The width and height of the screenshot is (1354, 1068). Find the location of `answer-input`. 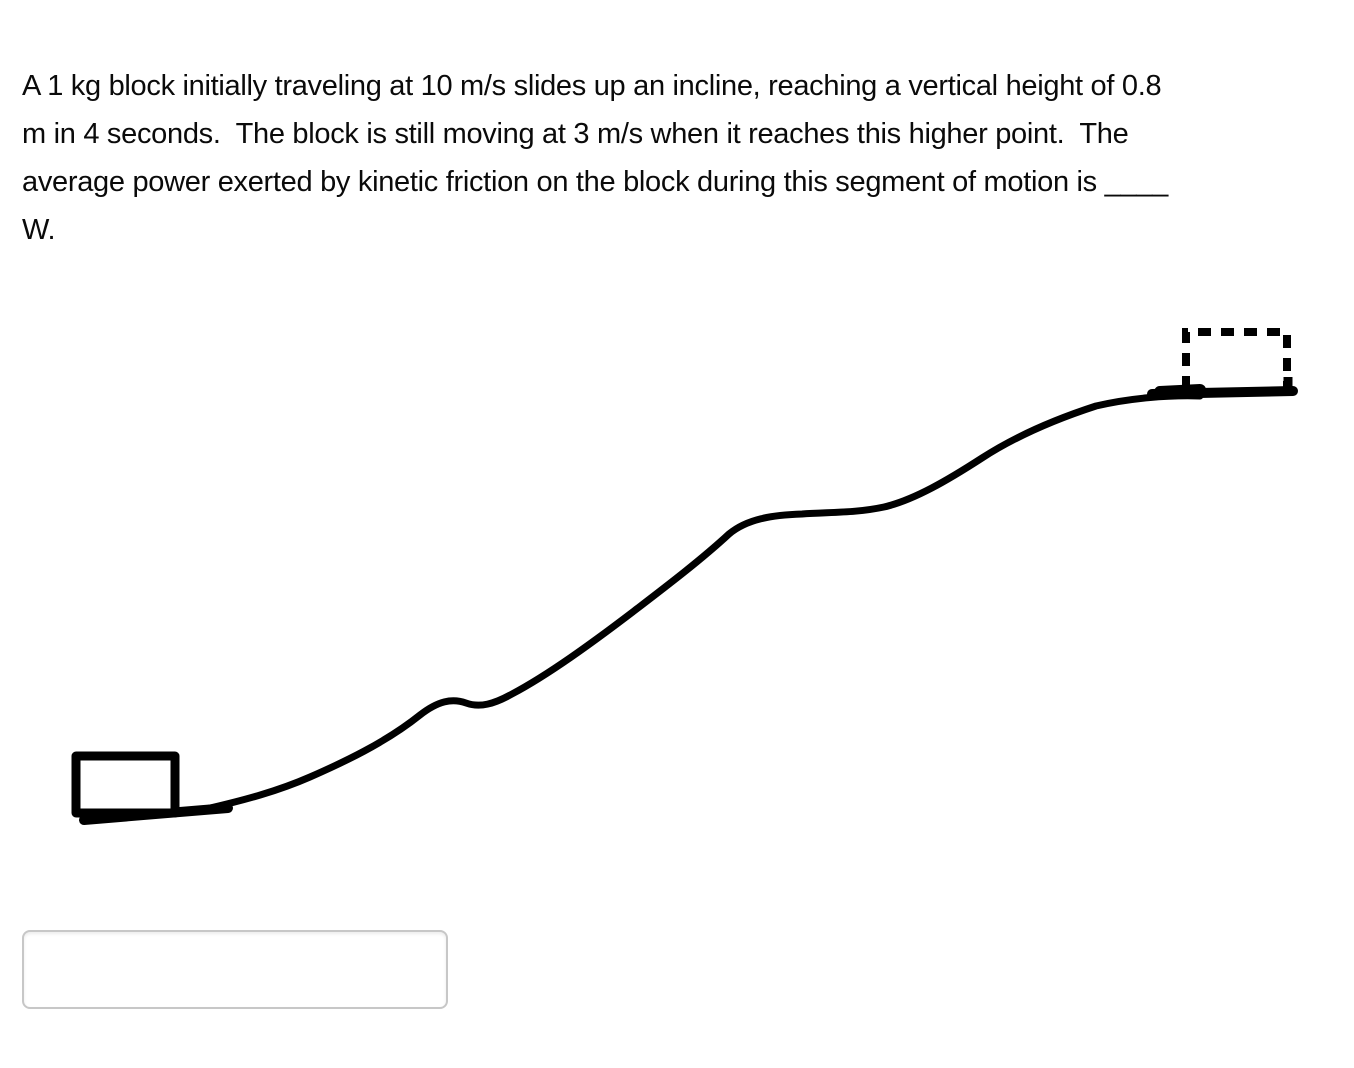

answer-input is located at coordinates (235, 969).